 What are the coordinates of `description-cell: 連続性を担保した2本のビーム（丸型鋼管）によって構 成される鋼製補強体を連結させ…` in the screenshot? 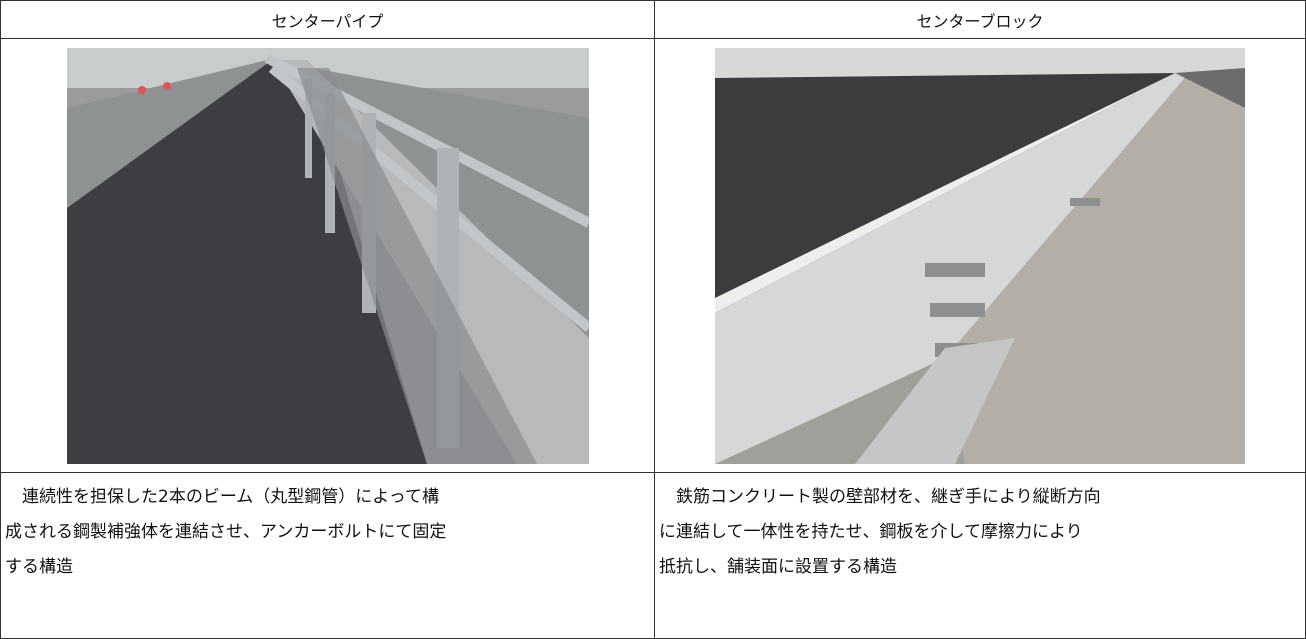 It's located at (327, 555).